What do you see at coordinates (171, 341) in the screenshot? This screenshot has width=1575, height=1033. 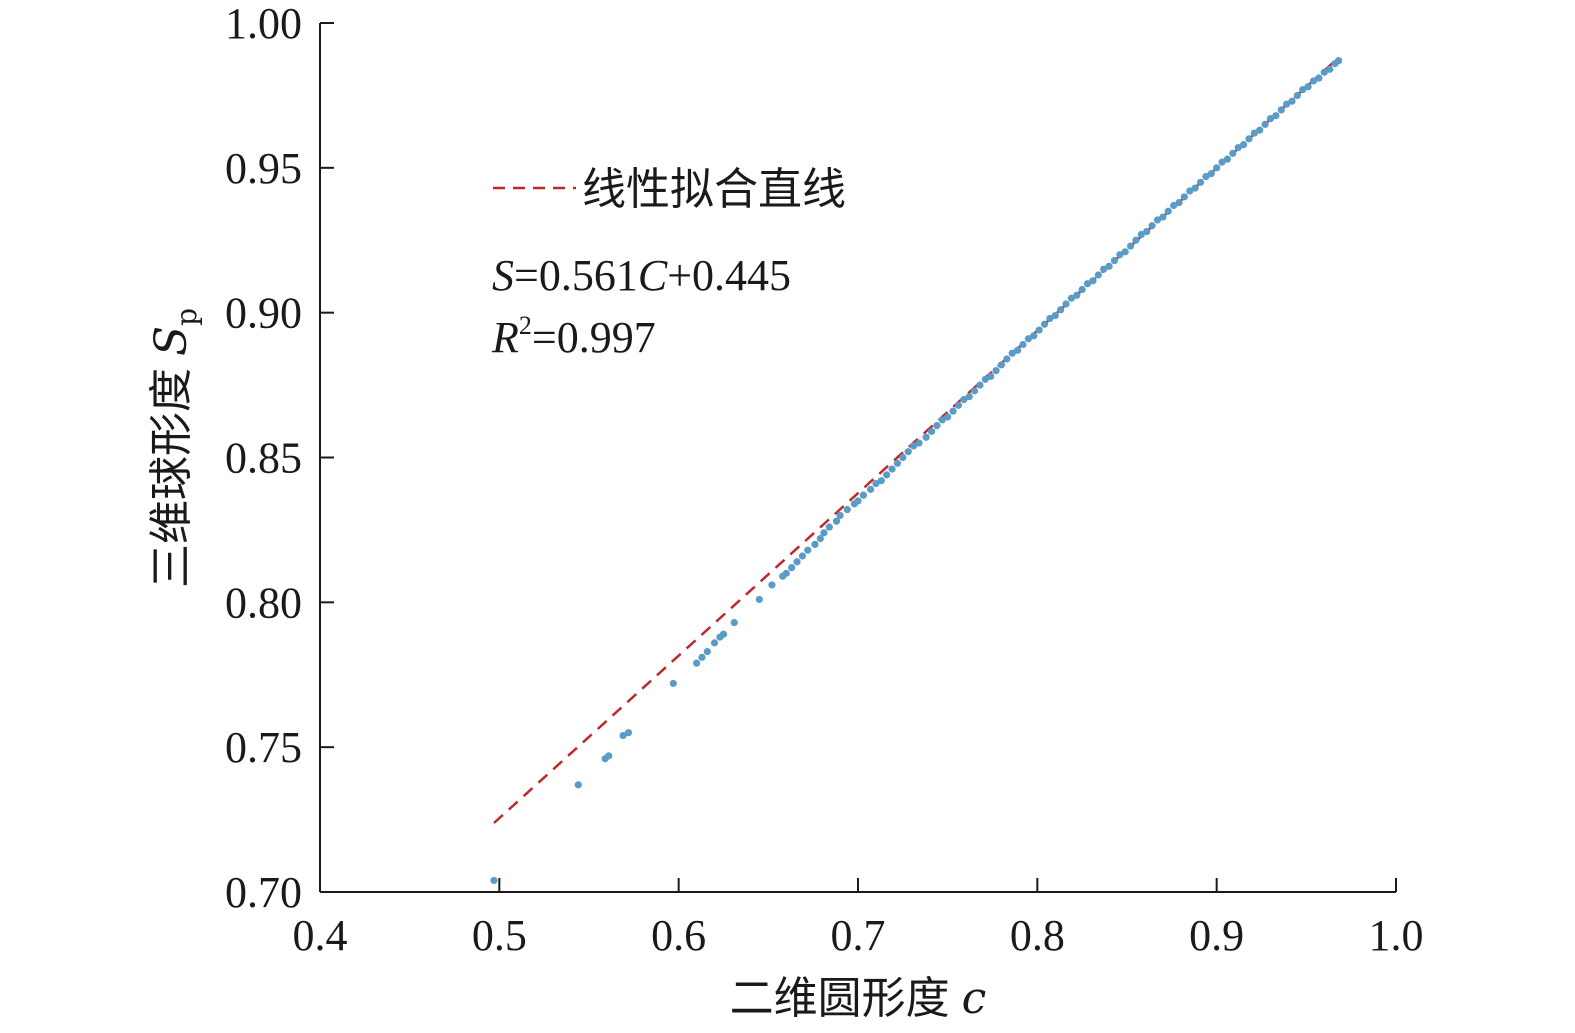 I see `y-axis-title-var: S` at bounding box center [171, 341].